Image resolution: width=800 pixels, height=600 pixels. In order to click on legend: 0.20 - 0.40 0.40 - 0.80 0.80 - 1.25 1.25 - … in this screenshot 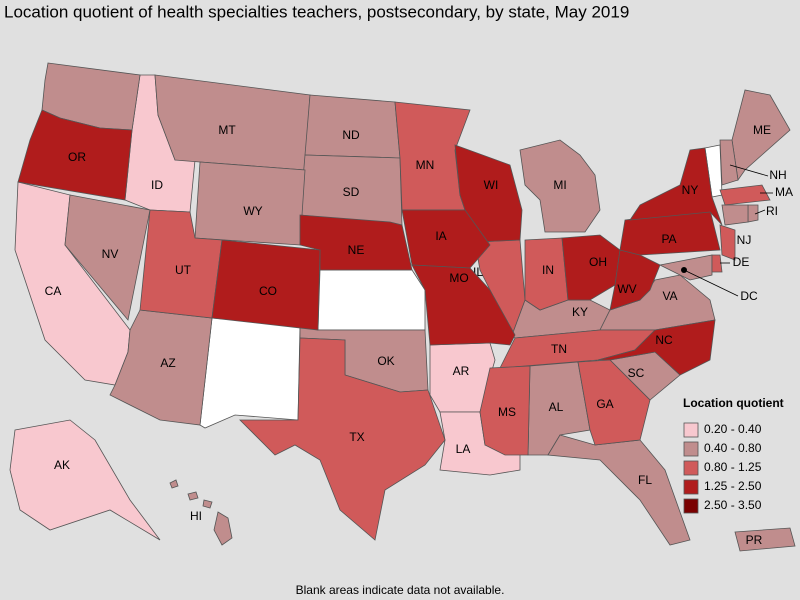, I will do `click(722, 468)`.